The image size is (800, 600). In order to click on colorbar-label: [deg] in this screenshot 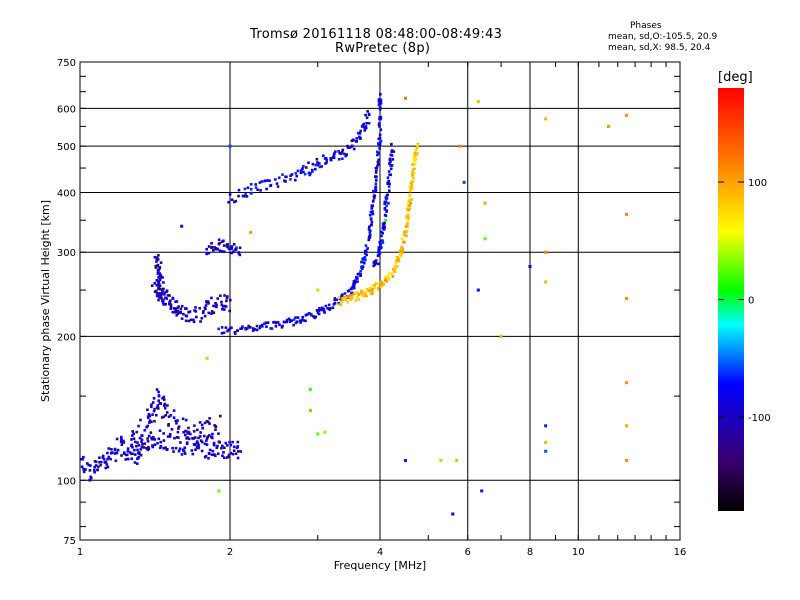, I will do `click(735, 77)`.